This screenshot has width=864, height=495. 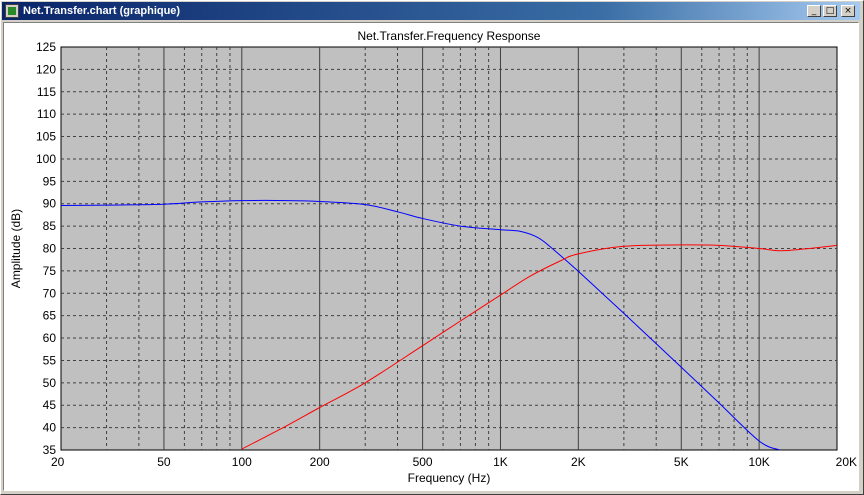 What do you see at coordinates (46, 114) in the screenshot?
I see `y-tick-label: 110` at bounding box center [46, 114].